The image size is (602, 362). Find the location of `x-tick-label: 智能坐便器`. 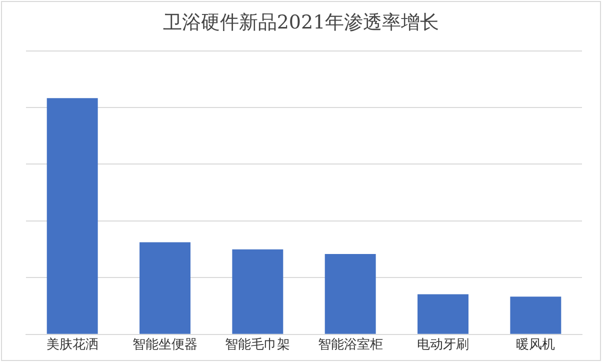

x-tick-label: 智能坐便器 is located at coordinates (165, 345).